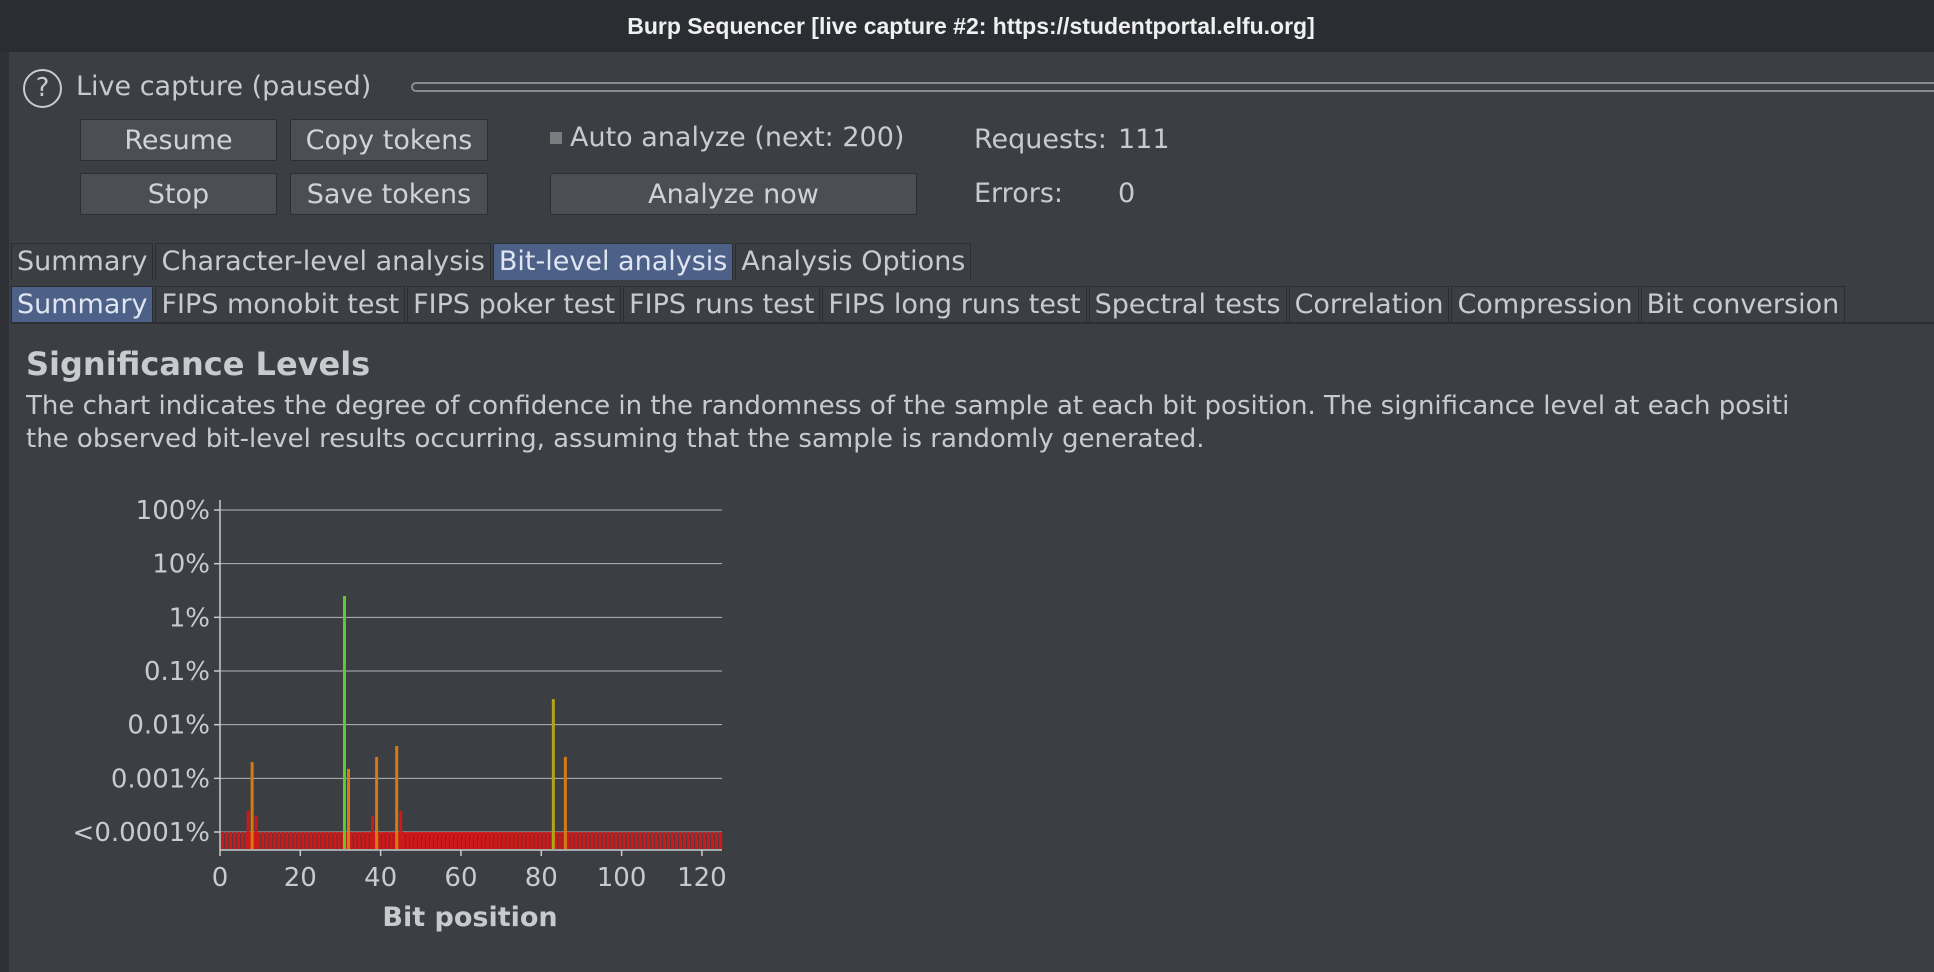 Image resolution: width=1934 pixels, height=972 pixels. Describe the element at coordinates (954, 304) in the screenshot. I see `subtab-fips-long-runs-test: FIPS long runs test` at that location.